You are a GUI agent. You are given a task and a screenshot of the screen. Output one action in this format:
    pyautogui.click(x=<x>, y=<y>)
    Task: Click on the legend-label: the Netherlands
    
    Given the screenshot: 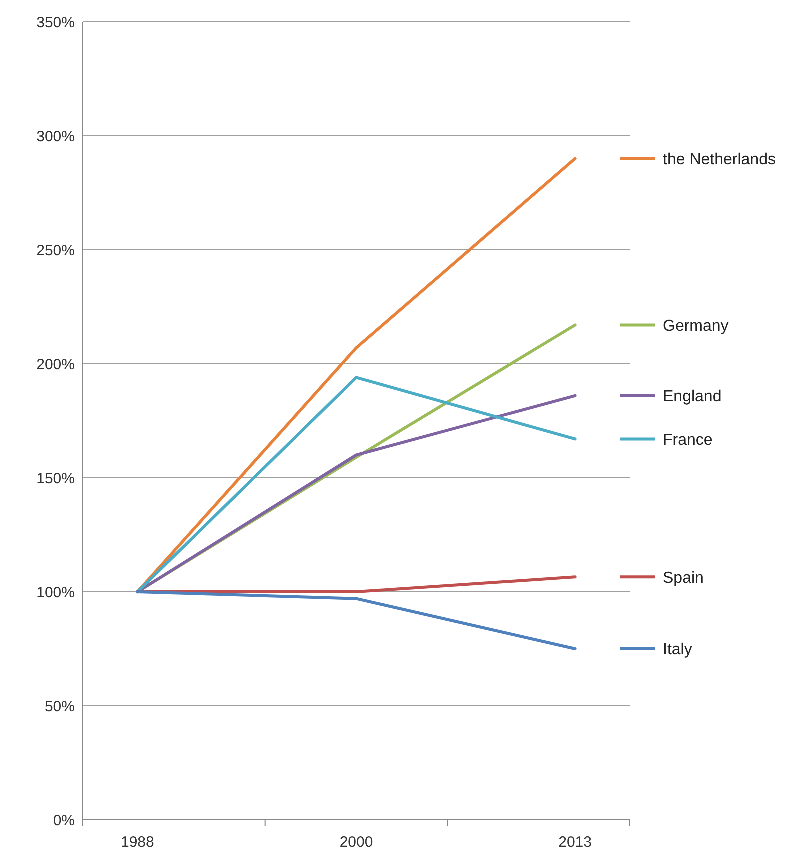 What is the action you would take?
    pyautogui.click(x=719, y=159)
    